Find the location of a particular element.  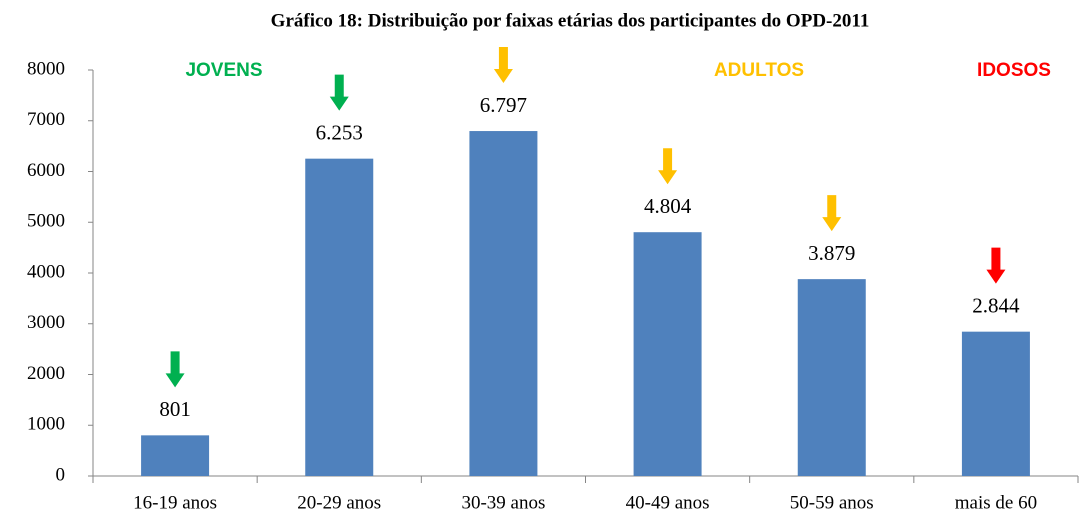

value-label: 2.844 is located at coordinates (996, 305).